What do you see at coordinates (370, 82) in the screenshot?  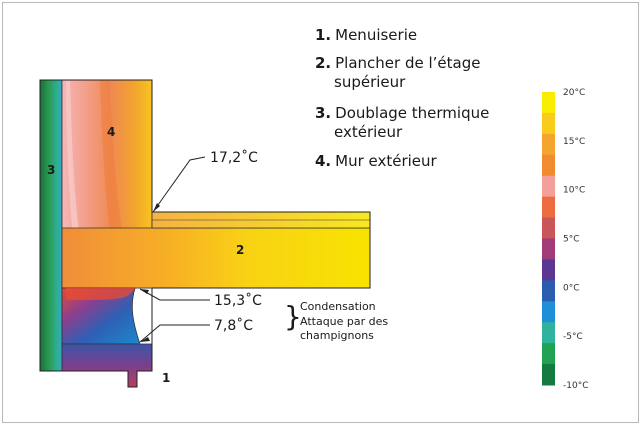 I see `legend-item-2-line2: supérieur` at bounding box center [370, 82].